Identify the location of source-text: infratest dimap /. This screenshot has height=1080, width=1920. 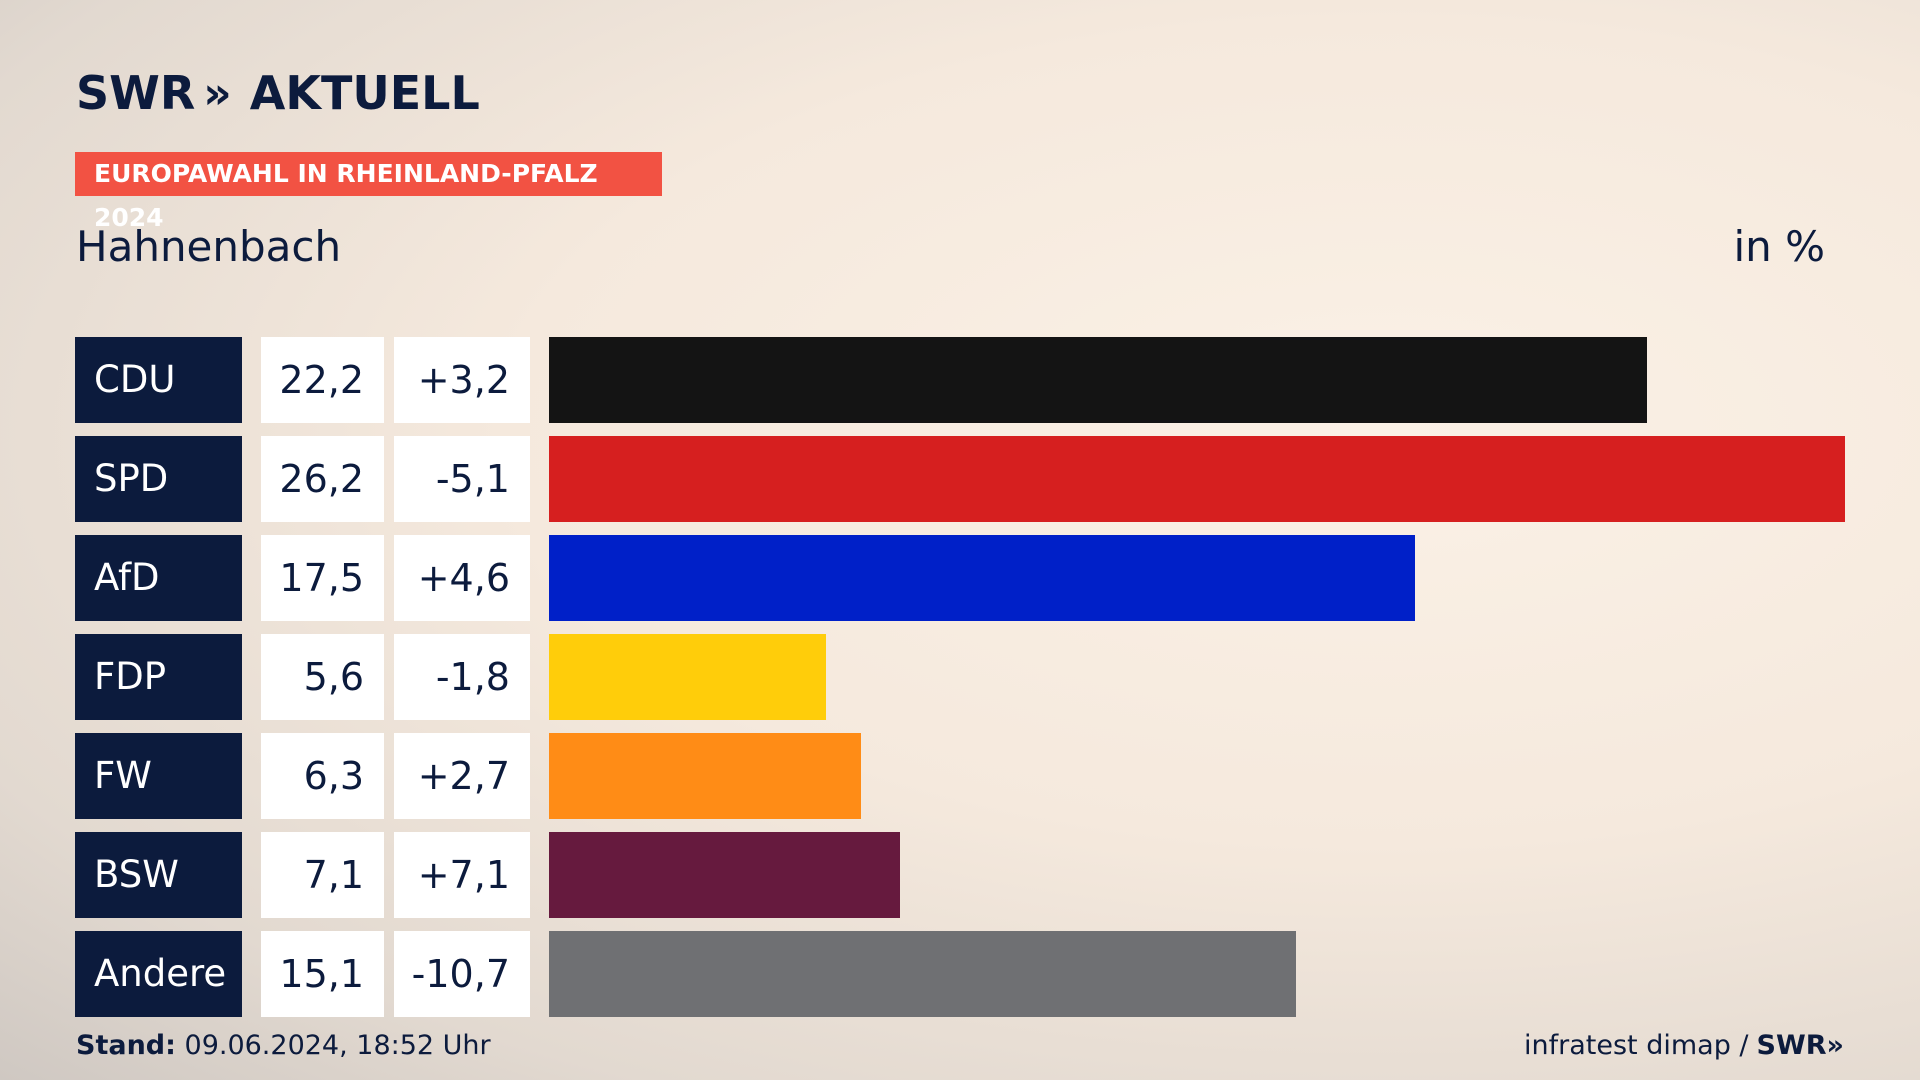
(1636, 1045).